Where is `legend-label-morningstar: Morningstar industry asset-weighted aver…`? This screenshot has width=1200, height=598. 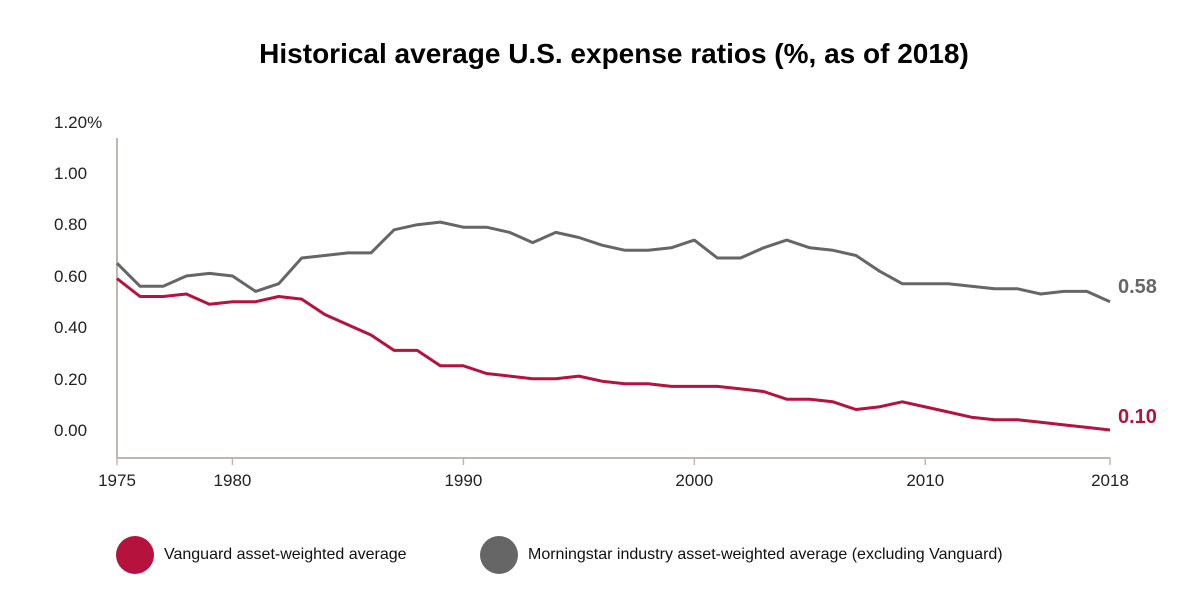 legend-label-morningstar: Morningstar industry asset-weighted aver… is located at coordinates (765, 554).